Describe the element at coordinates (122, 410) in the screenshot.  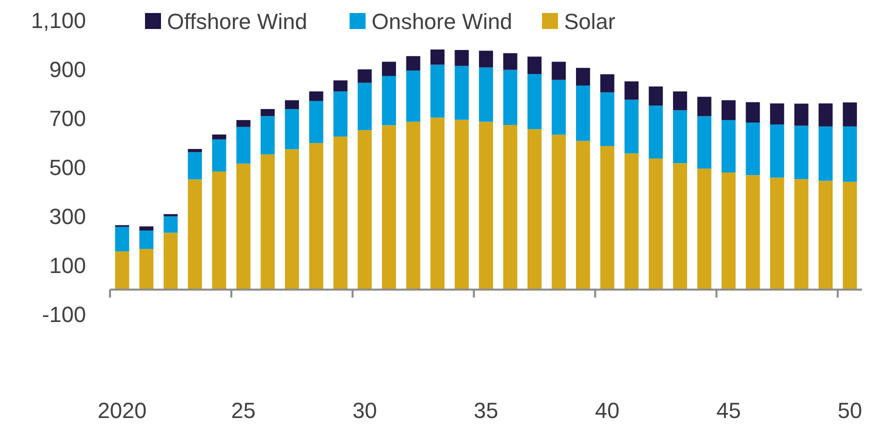
I see `x-tick-label: 2020` at that location.